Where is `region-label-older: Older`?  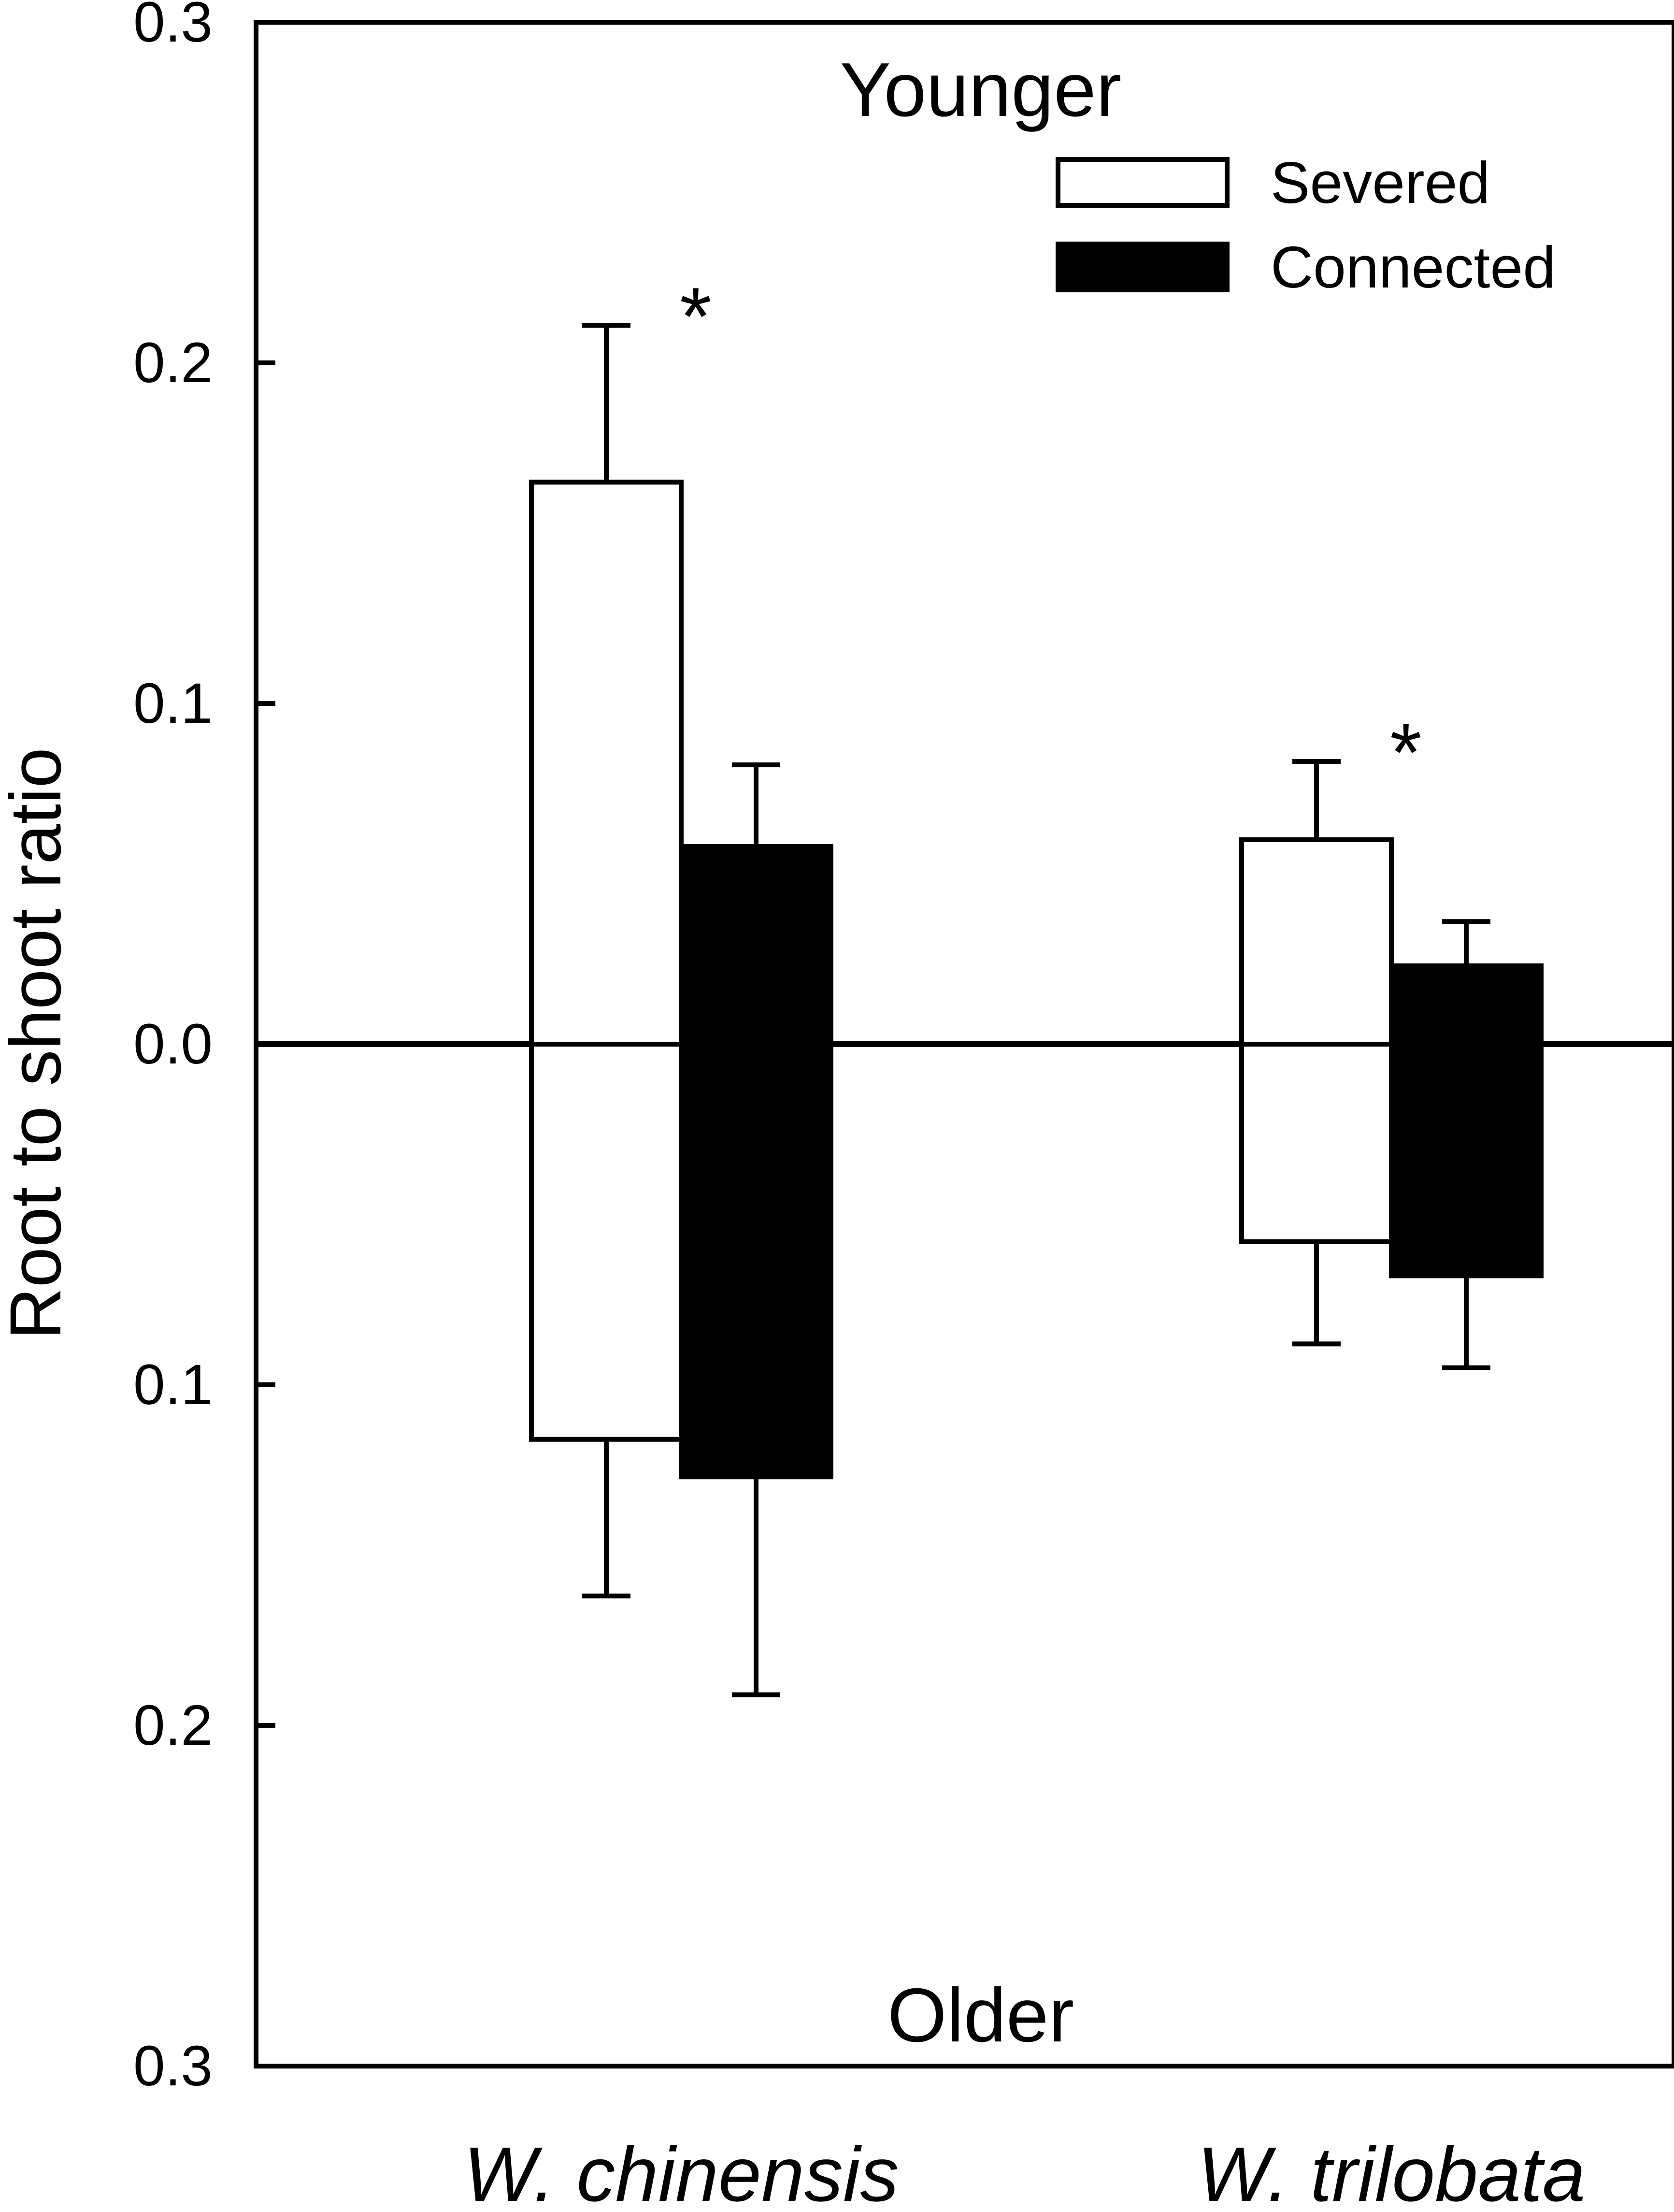 region-label-older: Older is located at coordinates (980, 2015).